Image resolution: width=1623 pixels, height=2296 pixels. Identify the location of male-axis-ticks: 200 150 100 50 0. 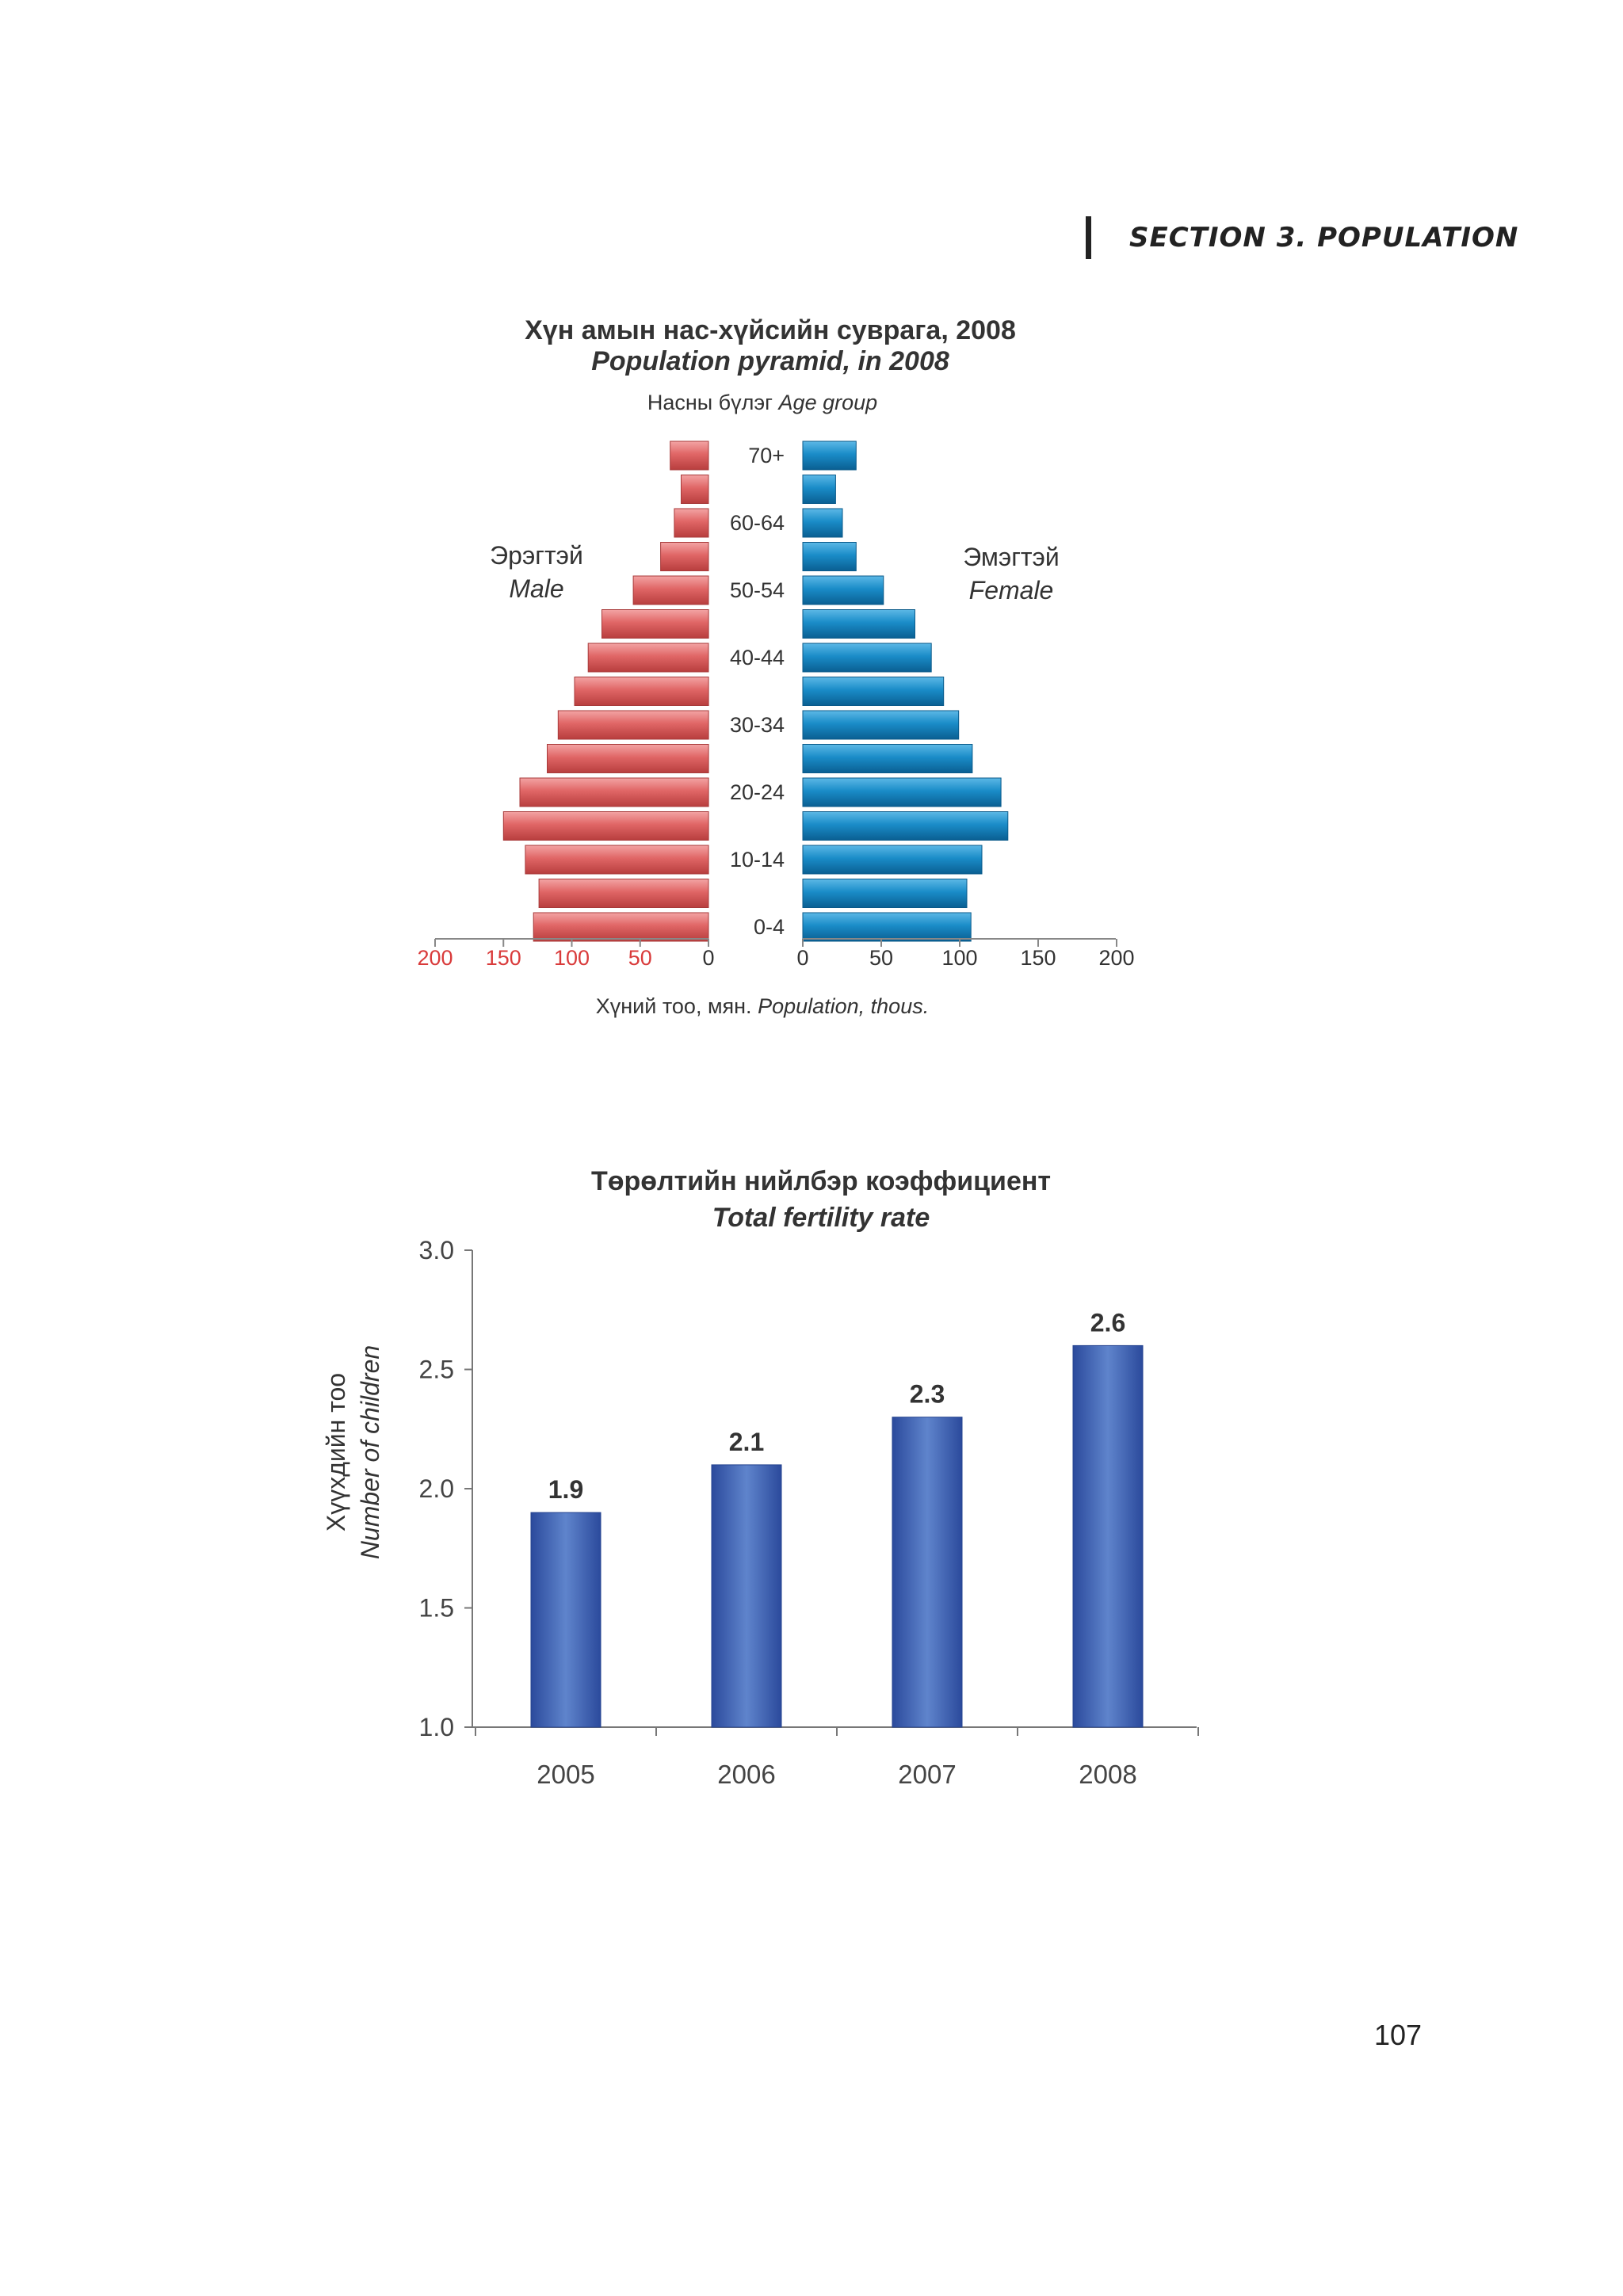
(566, 954).